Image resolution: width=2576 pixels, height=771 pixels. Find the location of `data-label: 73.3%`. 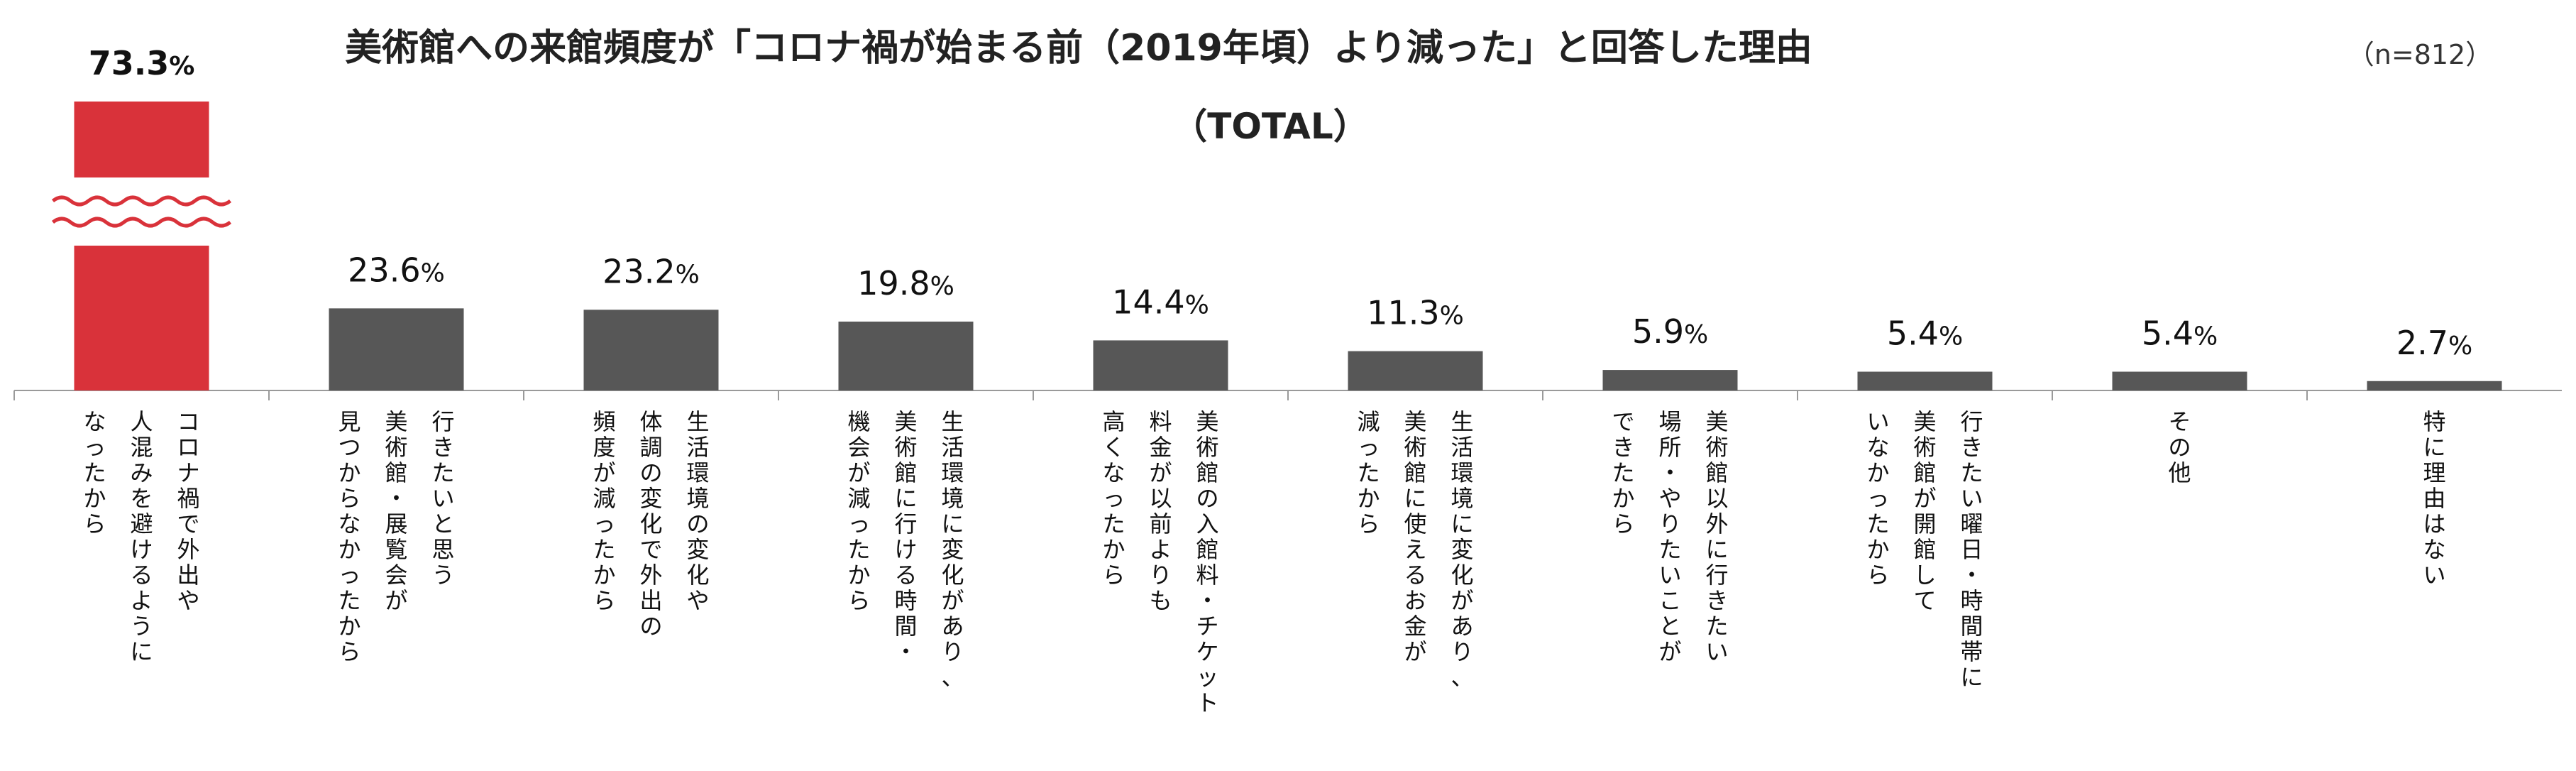

data-label: 73.3% is located at coordinates (142, 63).